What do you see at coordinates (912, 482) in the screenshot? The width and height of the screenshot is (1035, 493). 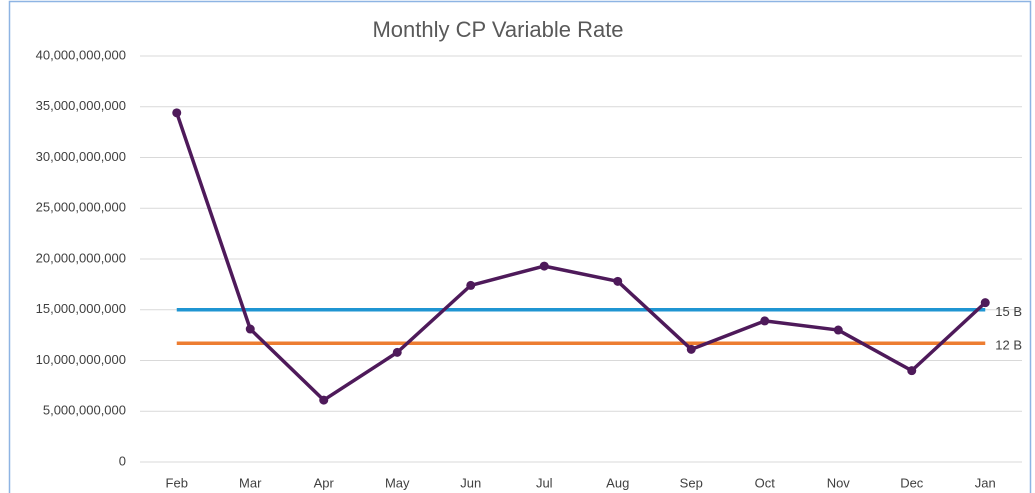 I see `x-tick-label: Dec` at bounding box center [912, 482].